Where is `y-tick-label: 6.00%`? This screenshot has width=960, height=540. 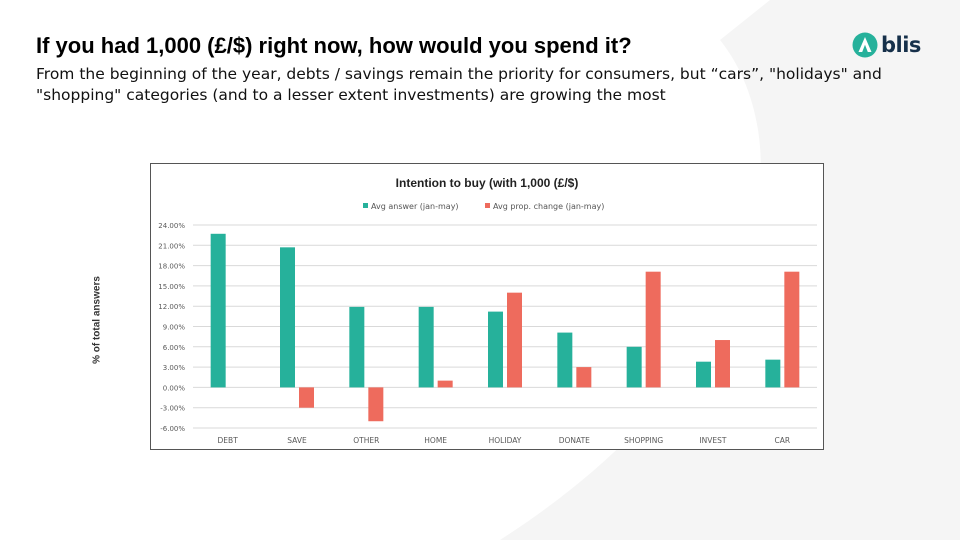
y-tick-label: 6.00% is located at coordinates (174, 348).